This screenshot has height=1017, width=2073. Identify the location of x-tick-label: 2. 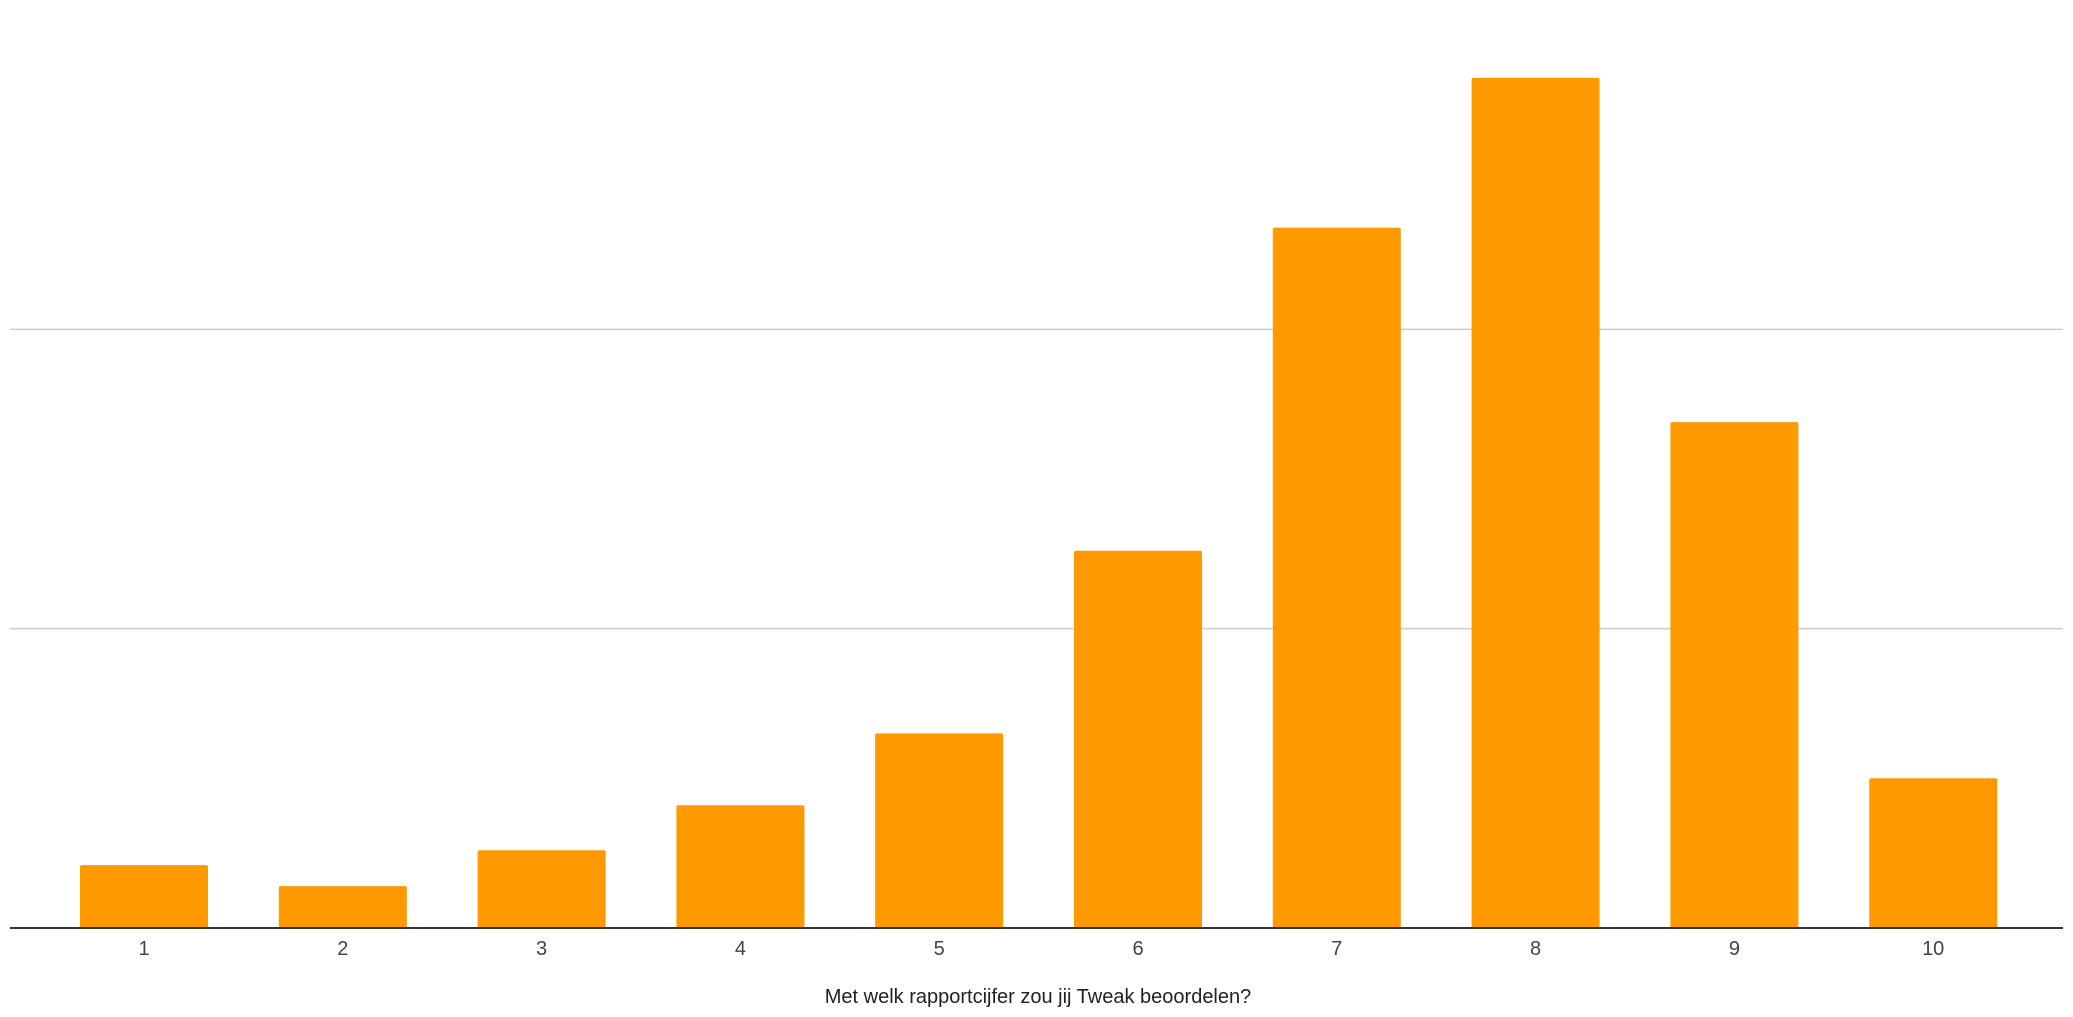
(342, 949).